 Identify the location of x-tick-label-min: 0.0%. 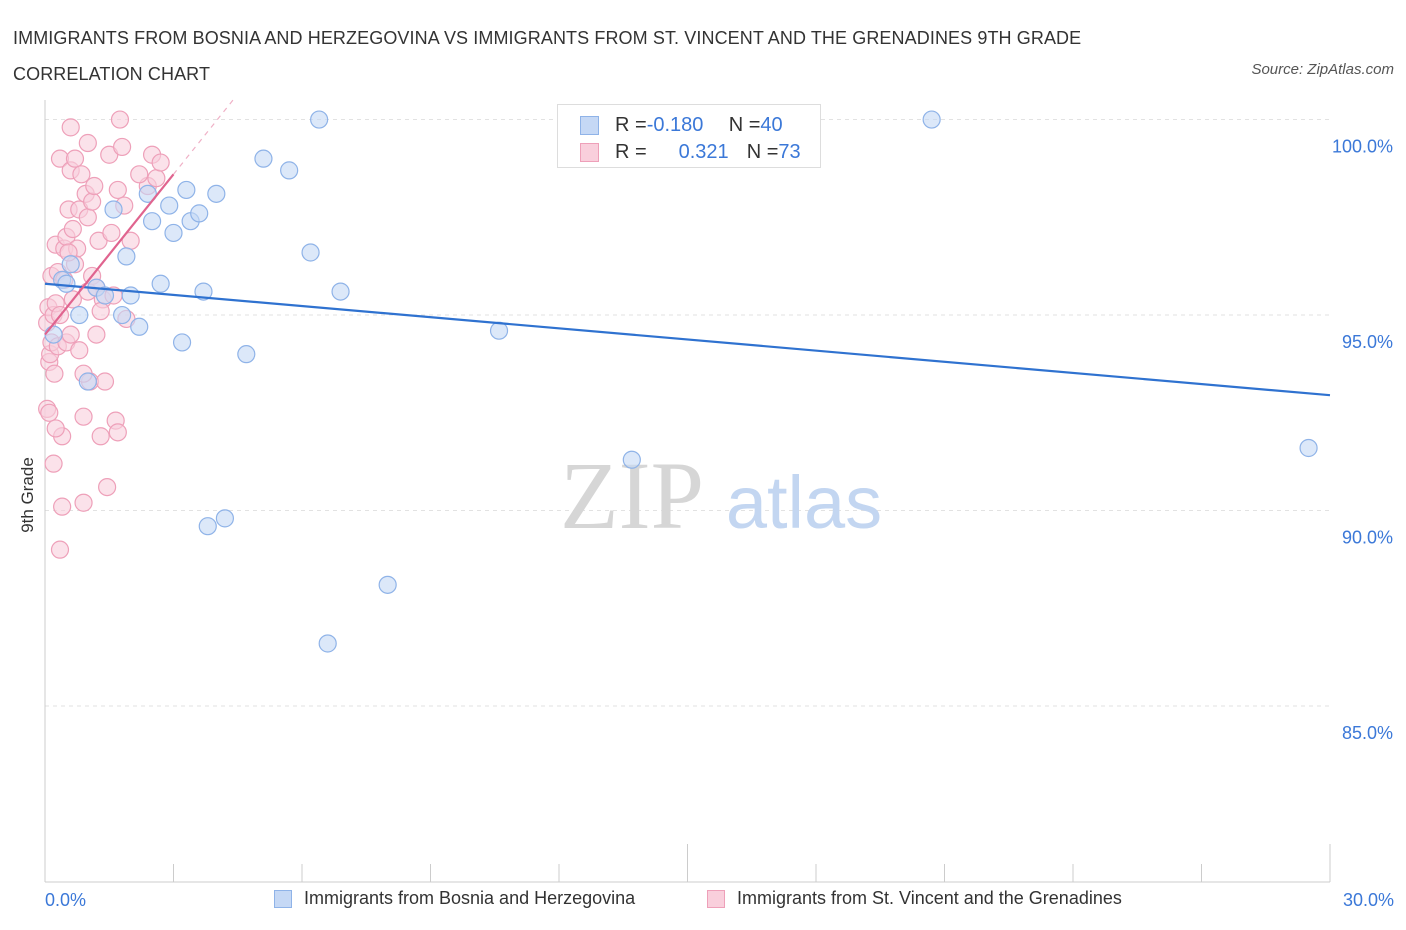
(66, 900).